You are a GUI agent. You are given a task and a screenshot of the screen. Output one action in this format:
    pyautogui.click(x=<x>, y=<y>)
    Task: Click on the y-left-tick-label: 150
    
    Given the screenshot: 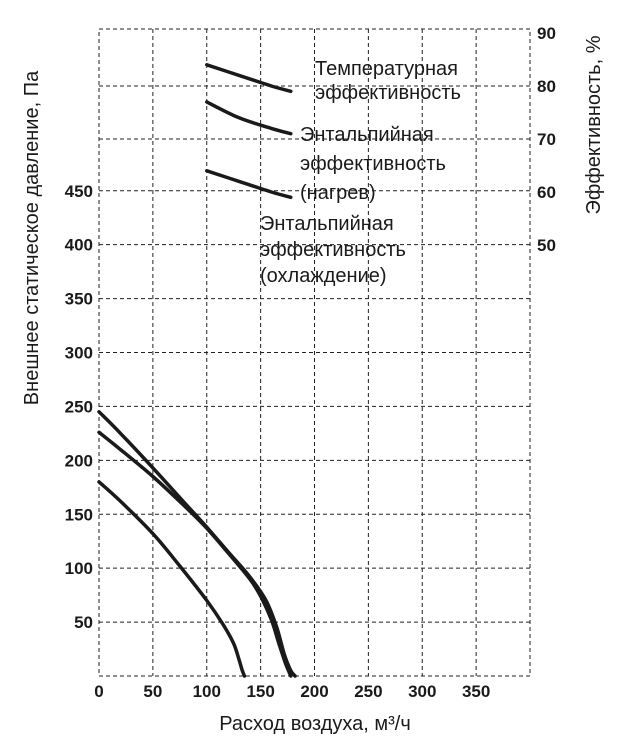 What is the action you would take?
    pyautogui.click(x=79, y=514)
    